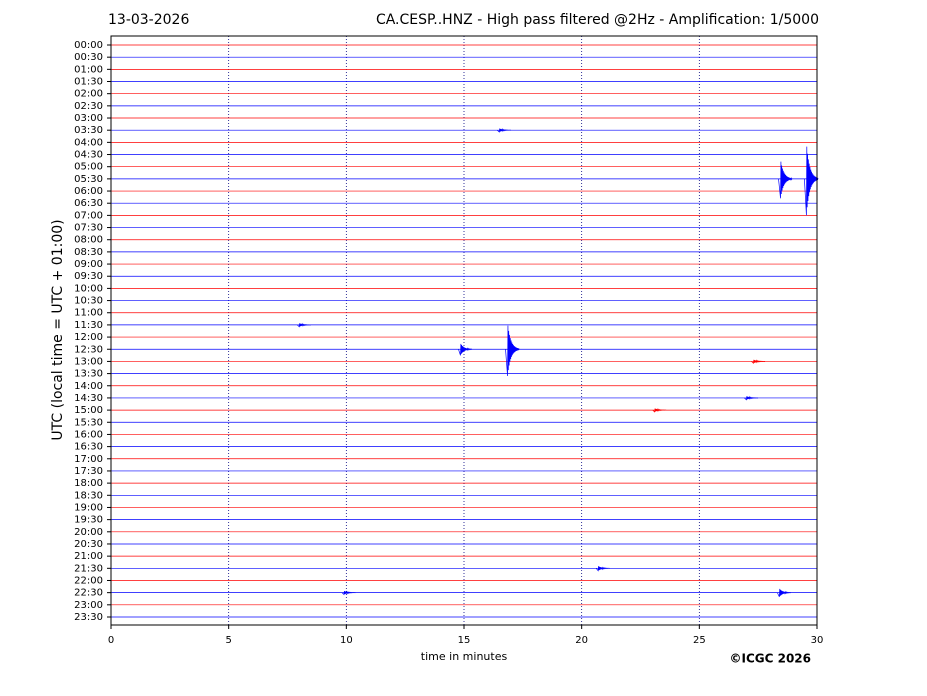  I want to click on y-tick-label: 22:30, so click(88, 593).